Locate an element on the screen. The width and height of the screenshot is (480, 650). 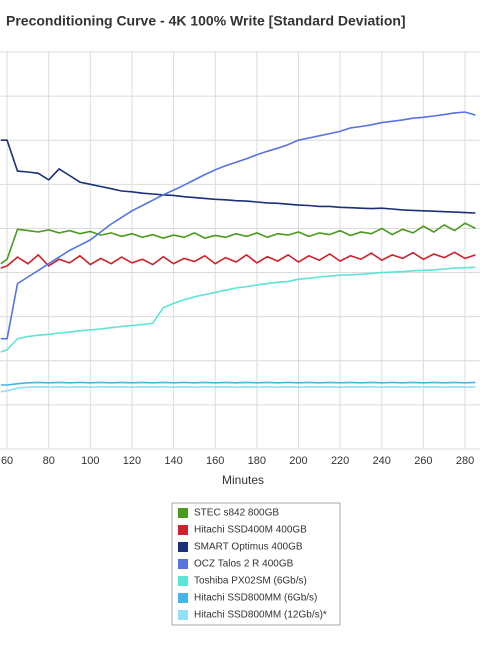
x-tick-label: 180 is located at coordinates (257, 461).